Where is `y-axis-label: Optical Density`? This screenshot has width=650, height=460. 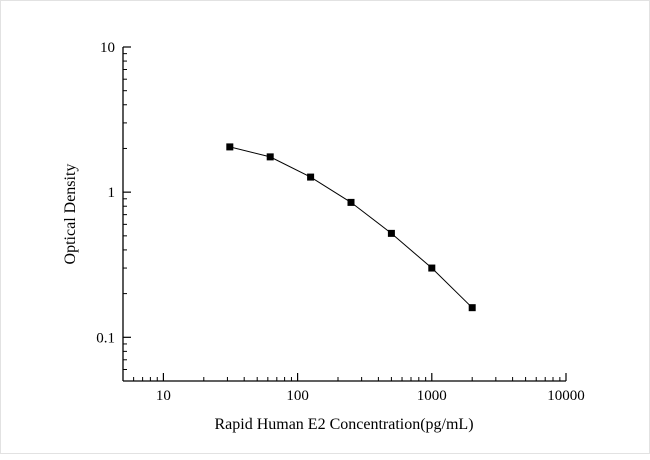 y-axis-label: Optical Density is located at coordinates (70, 214).